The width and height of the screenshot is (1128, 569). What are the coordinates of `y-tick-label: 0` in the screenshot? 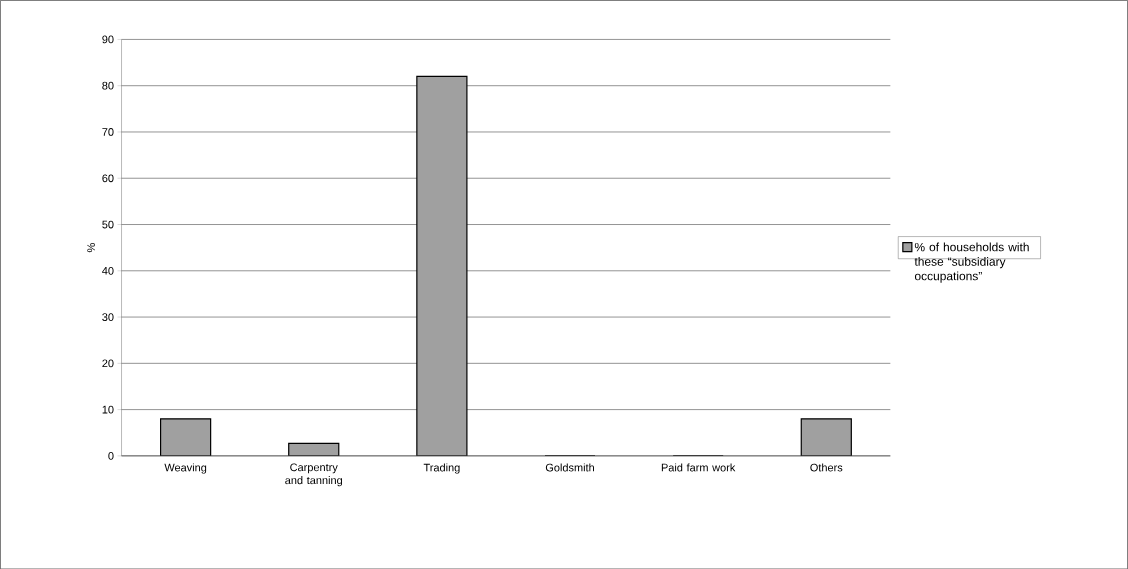 It's located at (111, 455).